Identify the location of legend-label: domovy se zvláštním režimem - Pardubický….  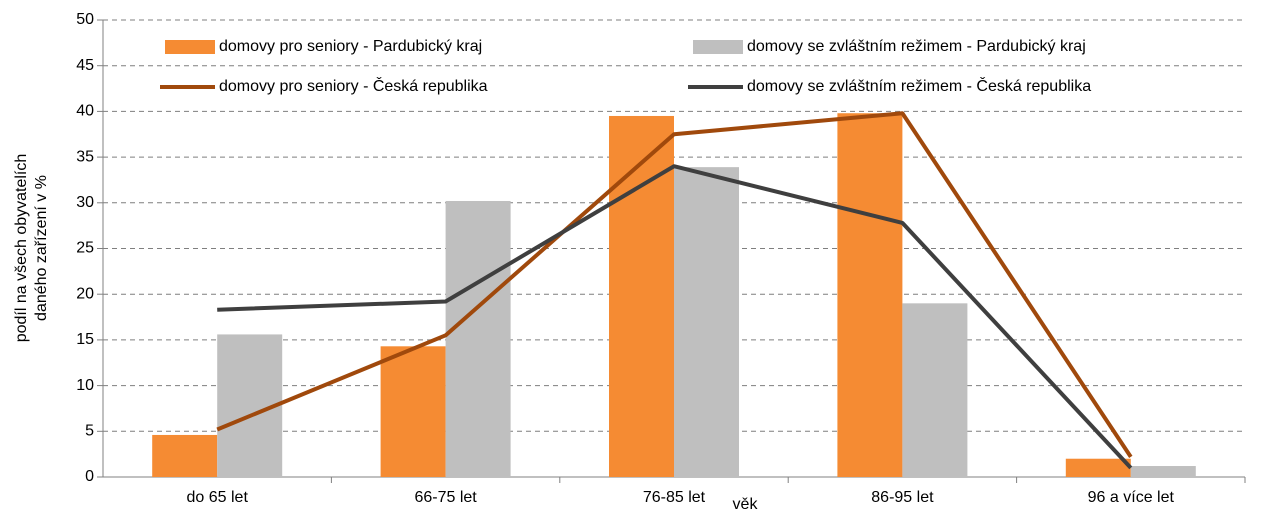
(916, 46).